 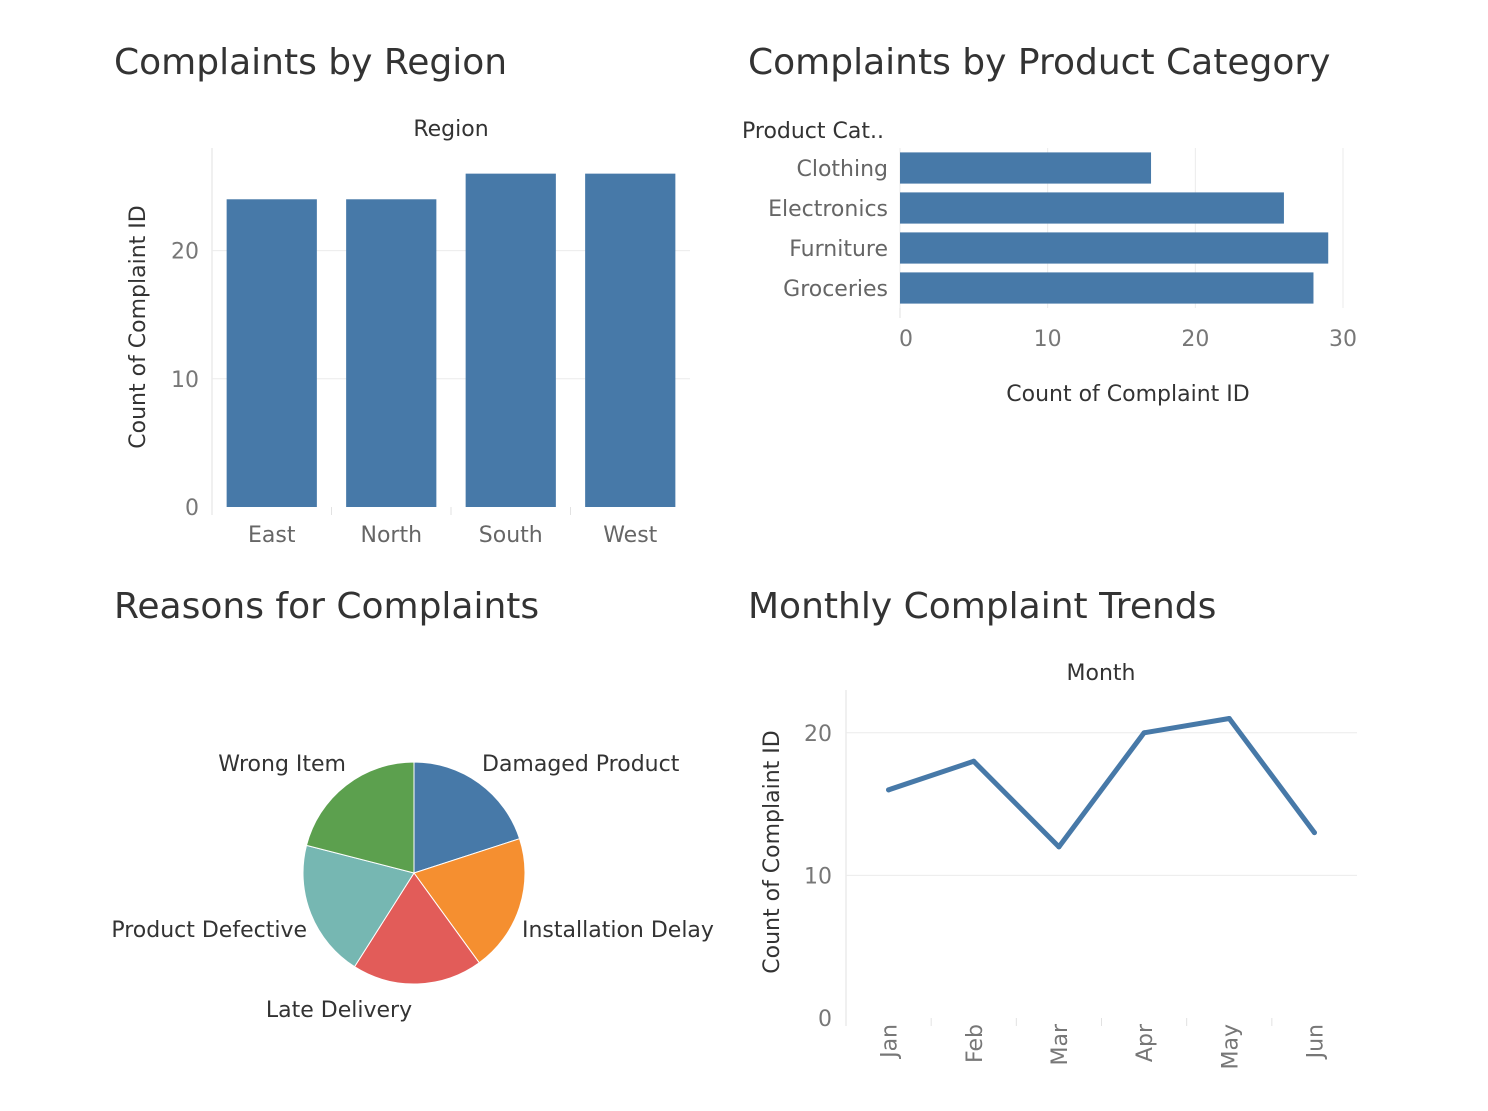 What do you see at coordinates (825, 1019) in the screenshot?
I see `monthly-y-tick-label: 0` at bounding box center [825, 1019].